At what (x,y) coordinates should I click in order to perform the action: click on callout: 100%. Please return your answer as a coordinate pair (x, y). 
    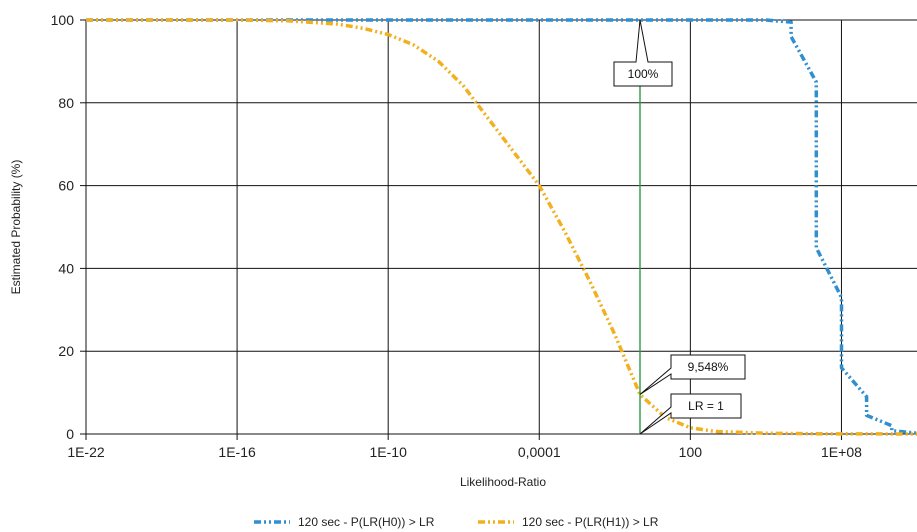
    Looking at the image, I should click on (643, 53).